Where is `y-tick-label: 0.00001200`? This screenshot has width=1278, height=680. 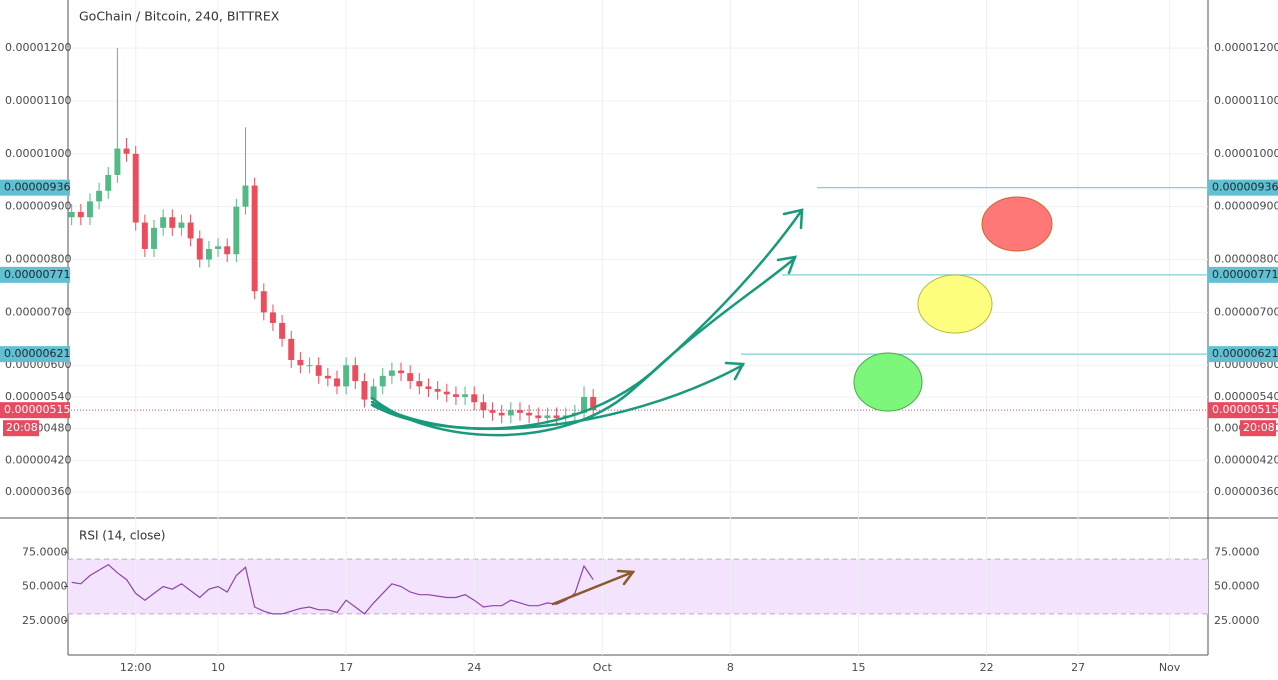 y-tick-label: 0.00001200 is located at coordinates (38, 47).